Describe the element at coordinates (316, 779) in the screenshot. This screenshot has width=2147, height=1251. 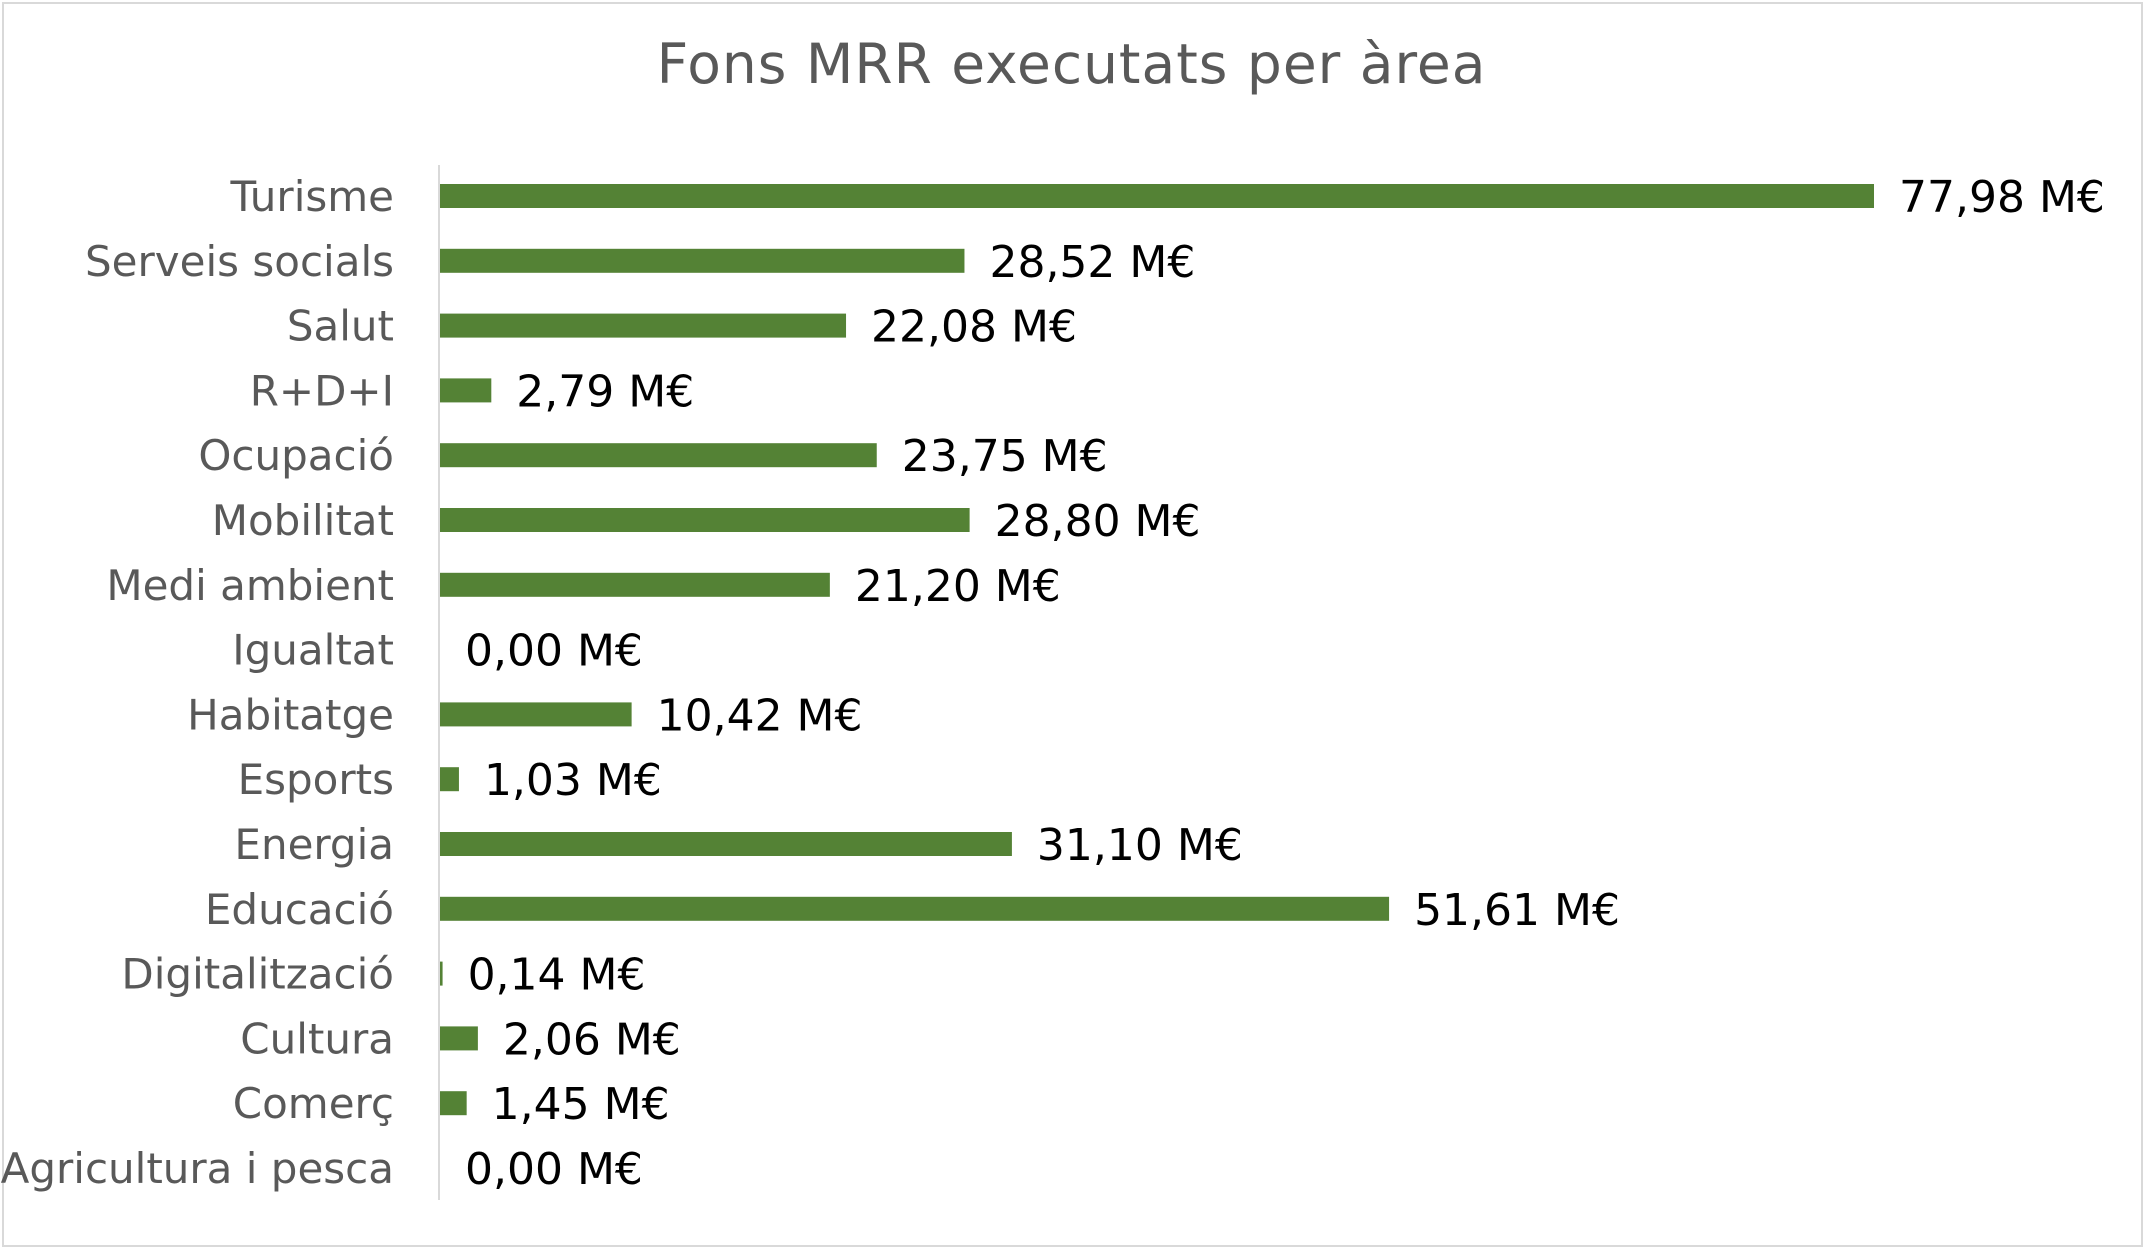
I see `category-label: Esports` at that location.